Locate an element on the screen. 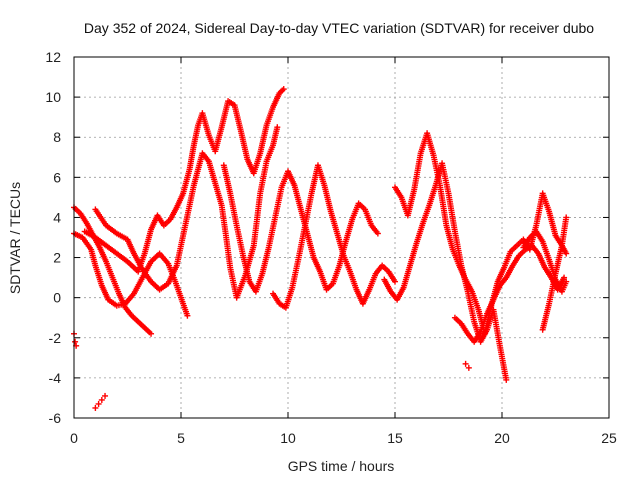 This screenshot has height=480, width=640. y-tick-label: 10 is located at coordinates (53, 97).